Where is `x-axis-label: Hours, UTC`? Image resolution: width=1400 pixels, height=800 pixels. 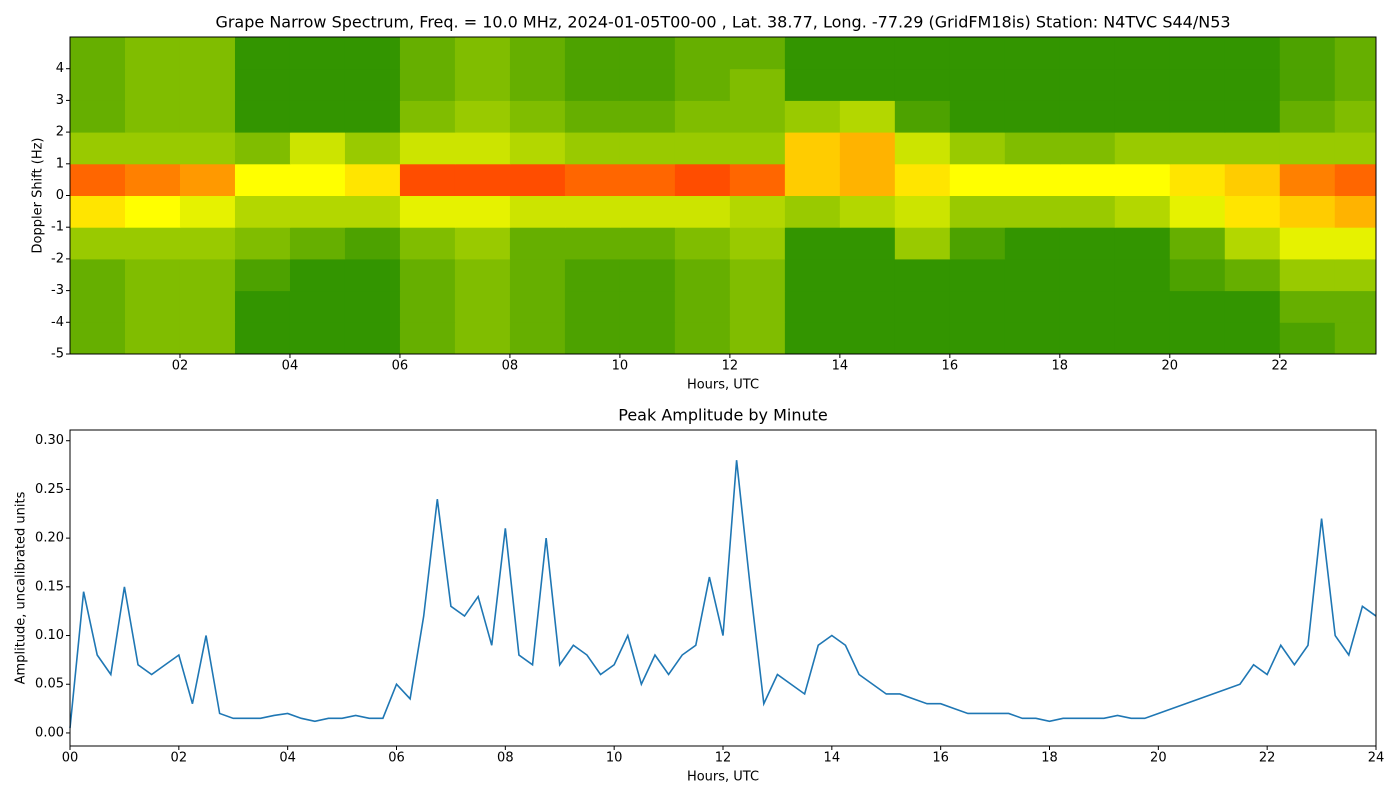 x-axis-label: Hours, UTC is located at coordinates (723, 385).